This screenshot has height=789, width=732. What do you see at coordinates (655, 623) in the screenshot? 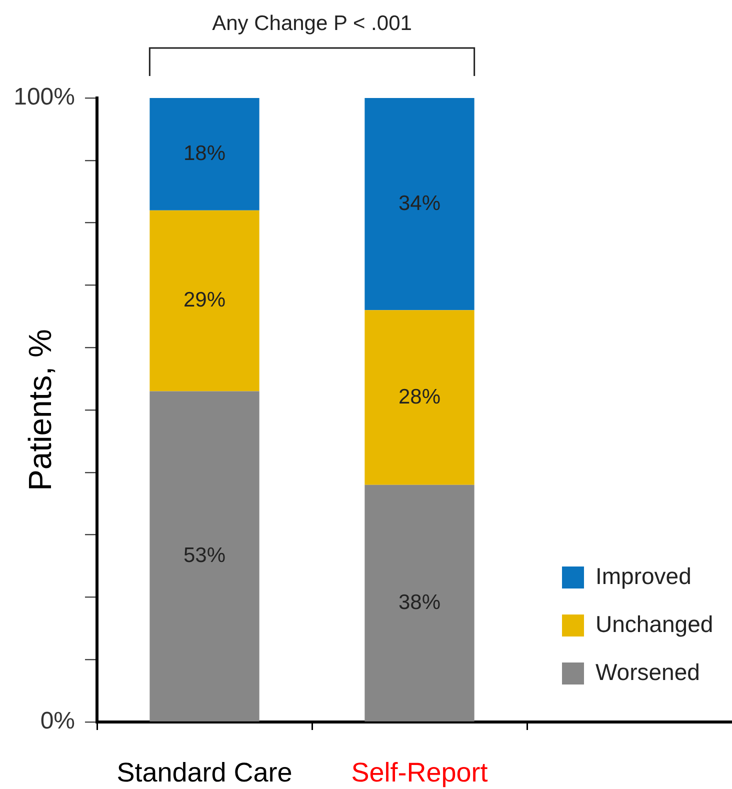
I see `legend-label: Unchanged` at bounding box center [655, 623].